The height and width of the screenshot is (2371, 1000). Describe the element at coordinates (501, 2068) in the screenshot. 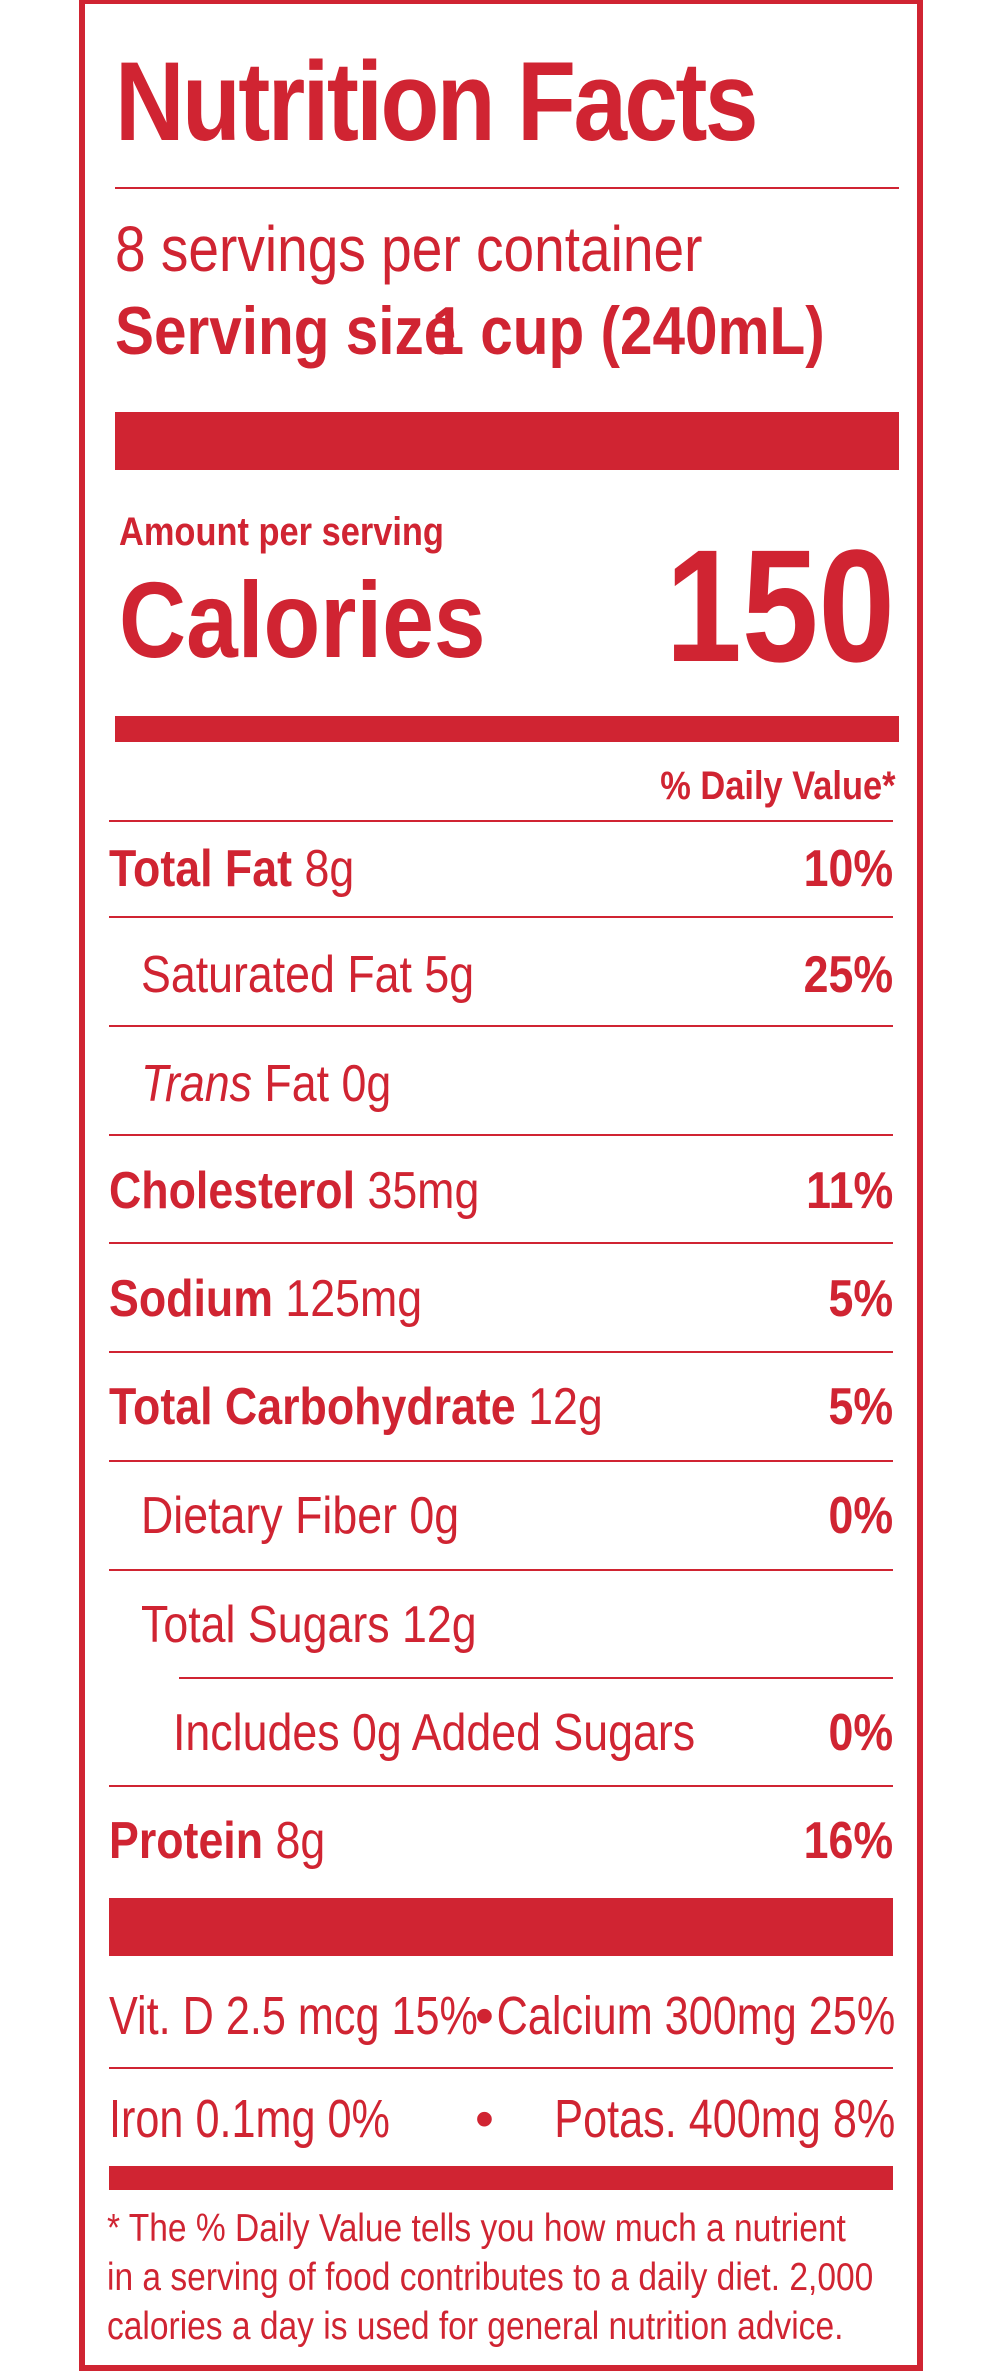

I see `vitamin-divider` at that location.